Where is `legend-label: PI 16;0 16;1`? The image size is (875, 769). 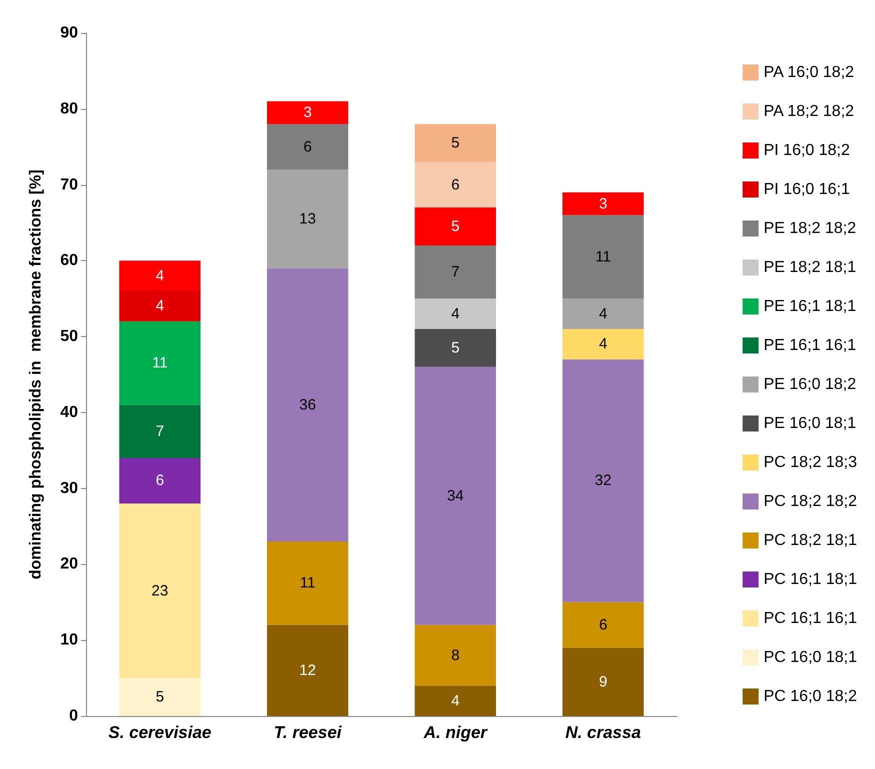
legend-label: PI 16;0 16;1 is located at coordinates (807, 189).